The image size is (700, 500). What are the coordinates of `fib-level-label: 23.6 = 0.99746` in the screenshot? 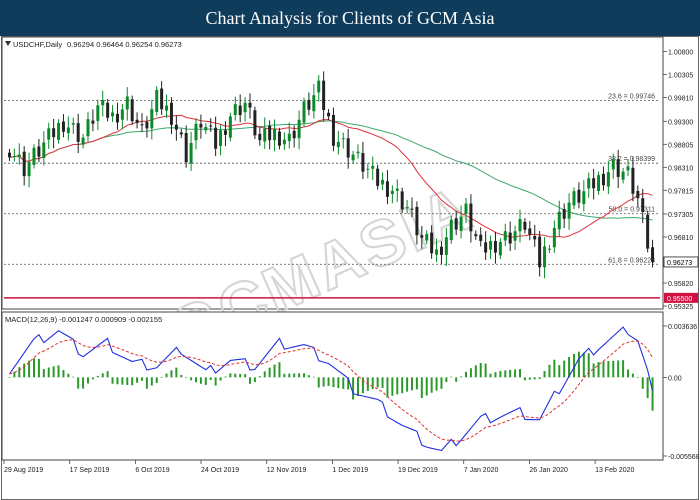 It's located at (631, 97).